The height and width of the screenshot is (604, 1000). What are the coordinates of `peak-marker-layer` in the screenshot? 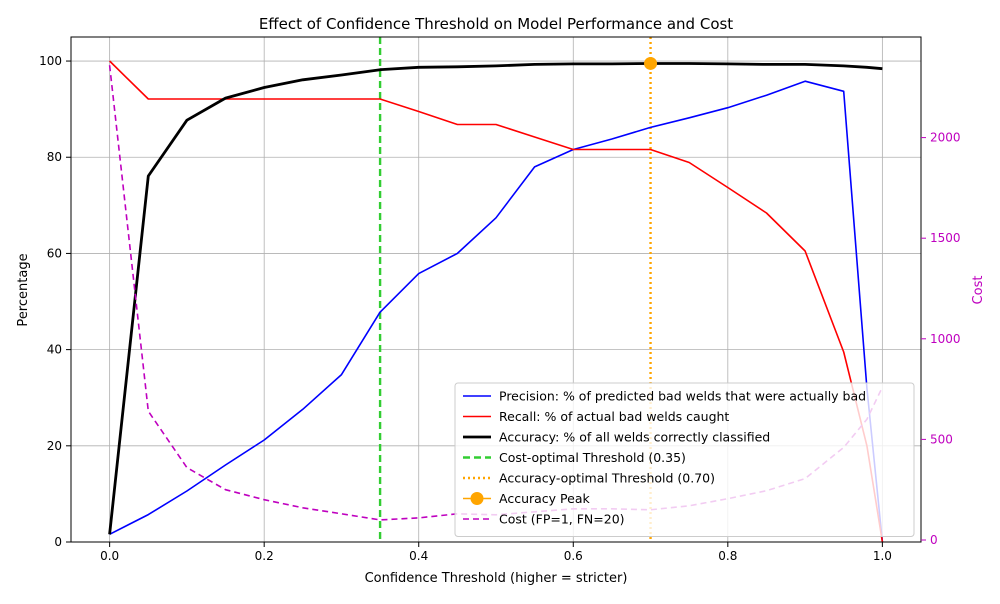 It's located at (651, 63).